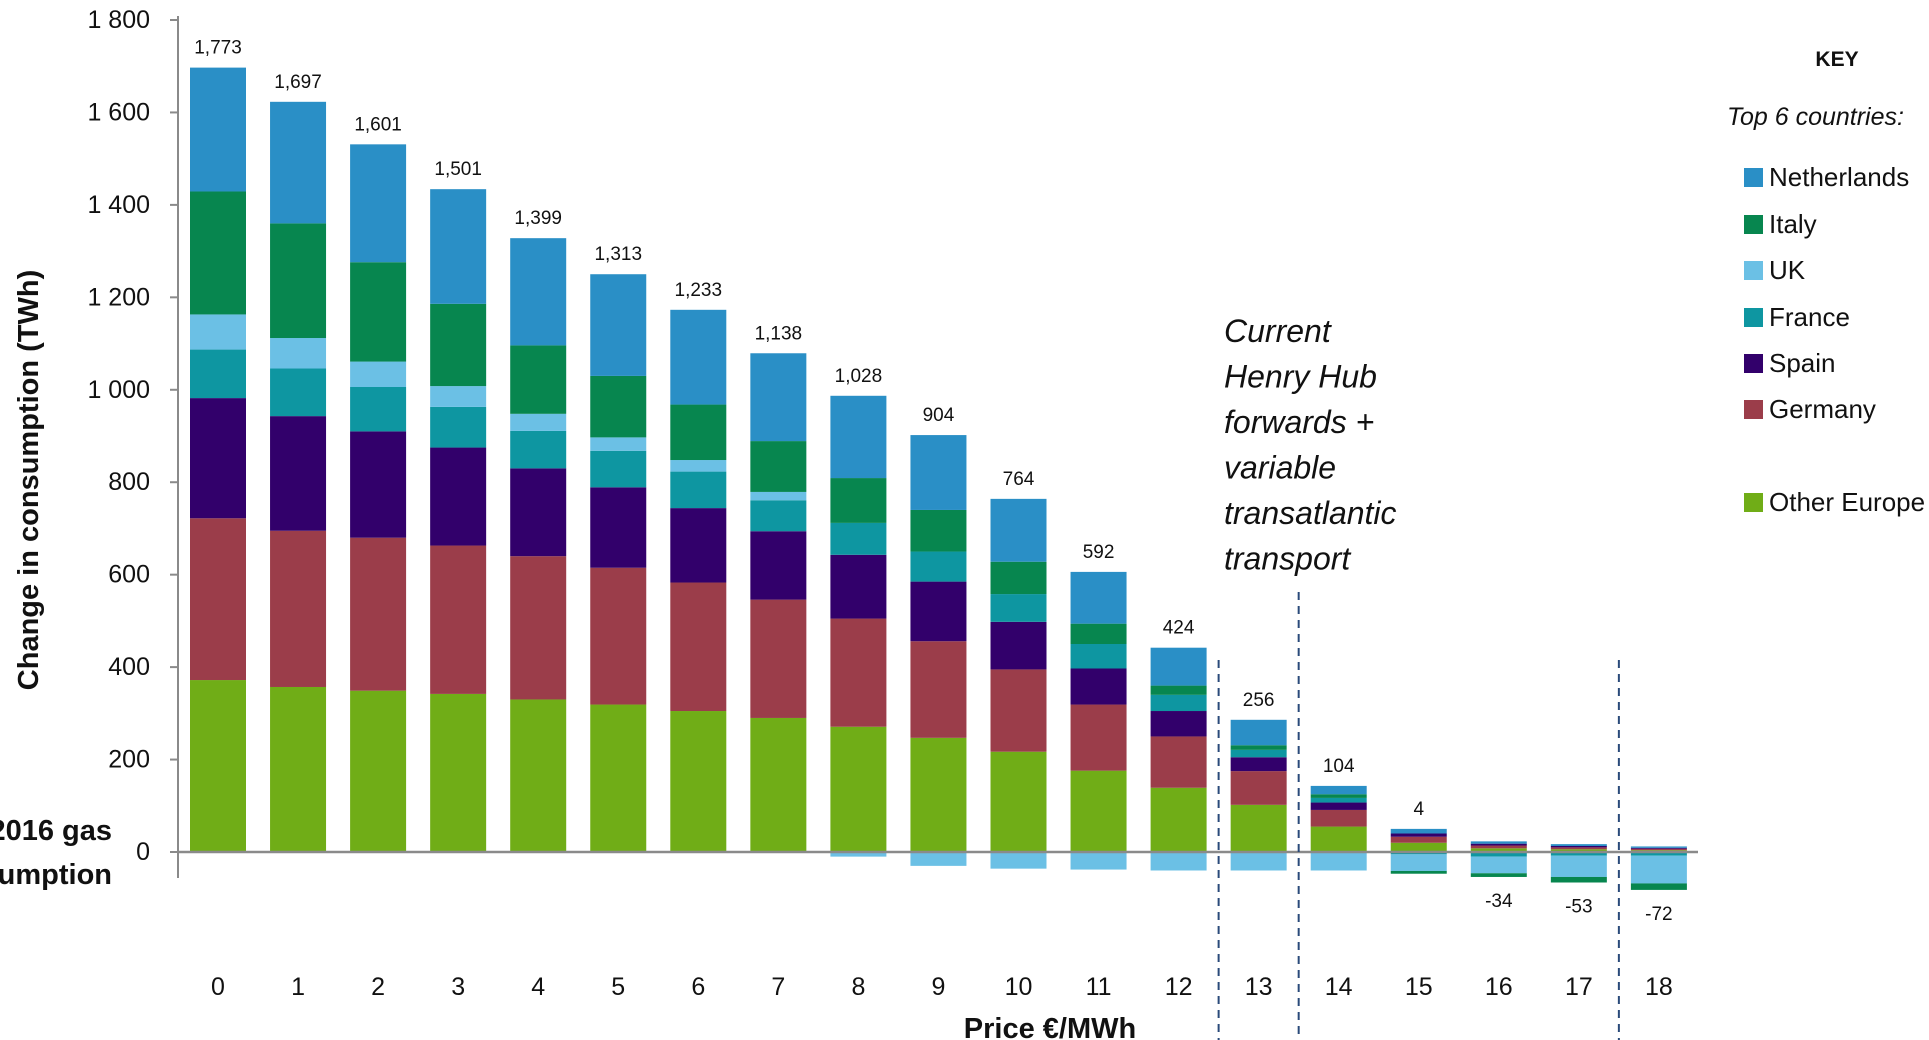 This screenshot has height=1040, width=1929. I want to click on data-label: 256, so click(1259, 700).